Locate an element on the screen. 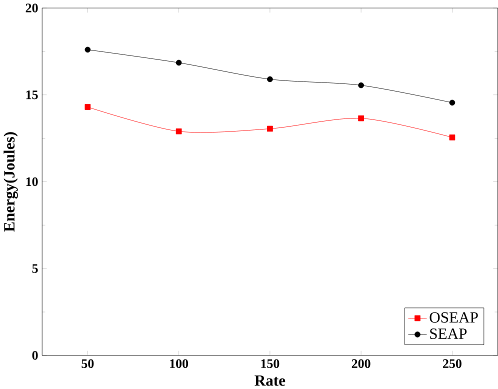  y-tick-label: 5 is located at coordinates (35, 268).